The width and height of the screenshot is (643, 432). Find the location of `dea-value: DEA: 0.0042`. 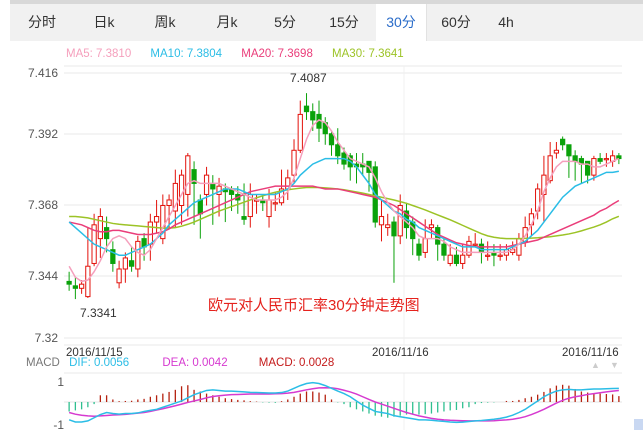

dea-value: DEA: 0.0042 is located at coordinates (195, 363).